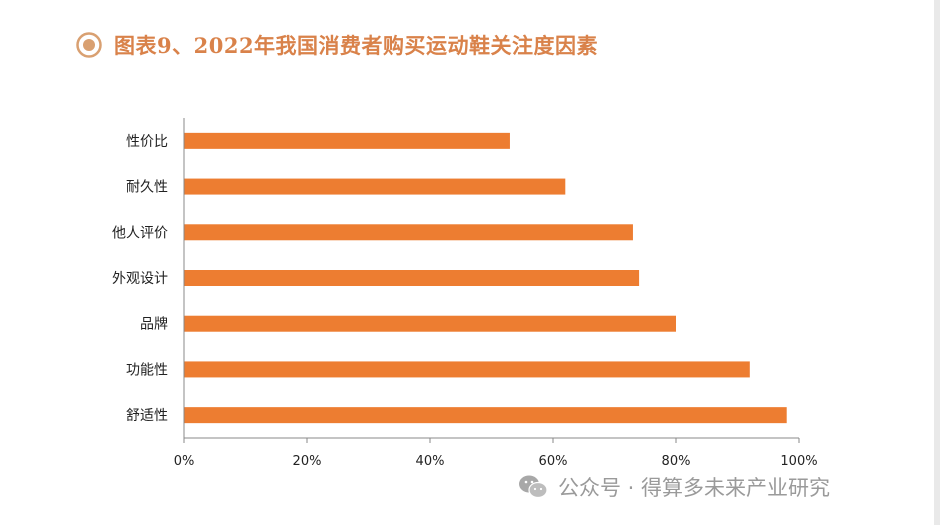 Image resolution: width=940 pixels, height=525 pixels. What do you see at coordinates (147, 416) in the screenshot?
I see `category-label: 舒适性` at bounding box center [147, 416].